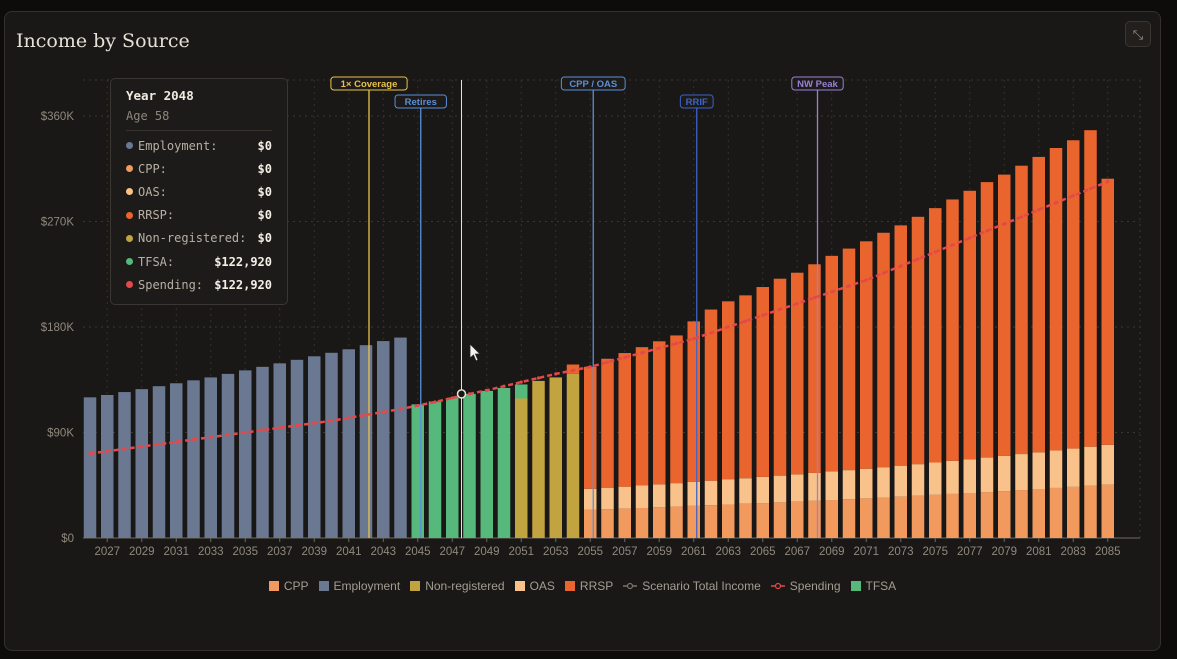 This screenshot has height=659, width=1177. I want to click on legend-item-spending: Spending, so click(805, 586).